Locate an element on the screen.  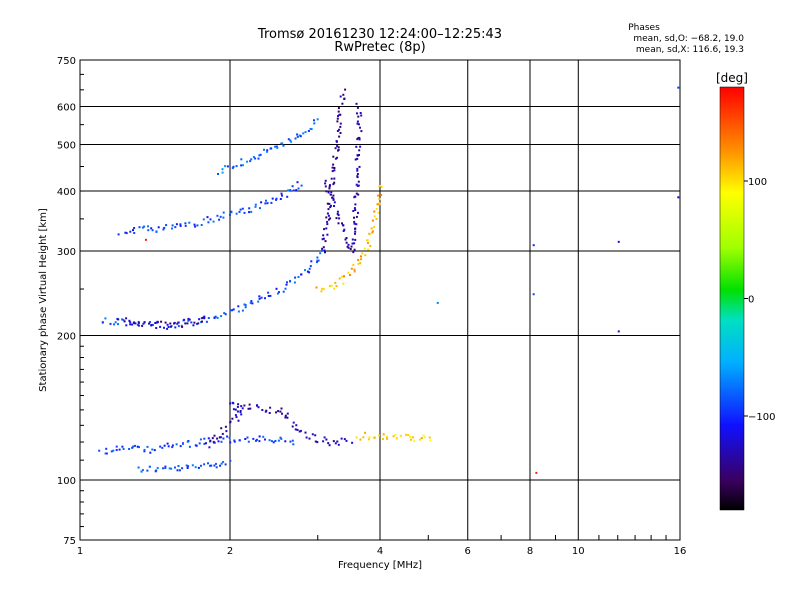
colorbar-tick-label: 0 is located at coordinates (751, 300).